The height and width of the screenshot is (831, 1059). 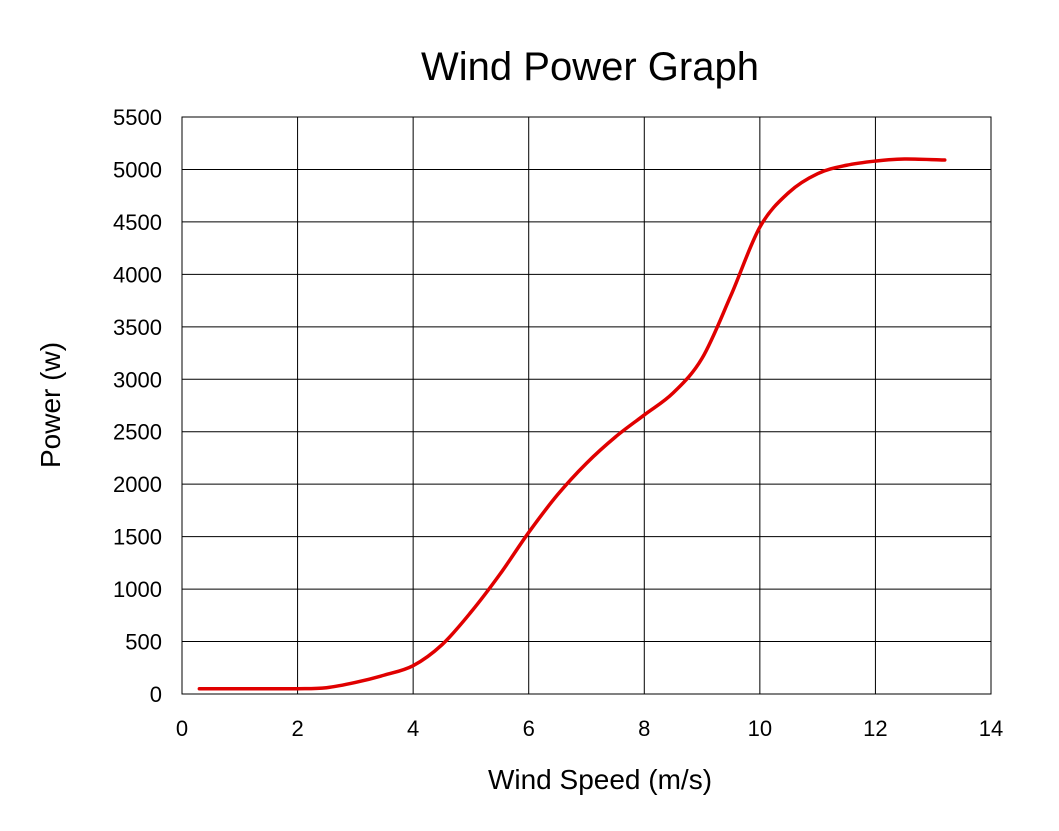 What do you see at coordinates (137, 274) in the screenshot?
I see `y-tick-label: 4000` at bounding box center [137, 274].